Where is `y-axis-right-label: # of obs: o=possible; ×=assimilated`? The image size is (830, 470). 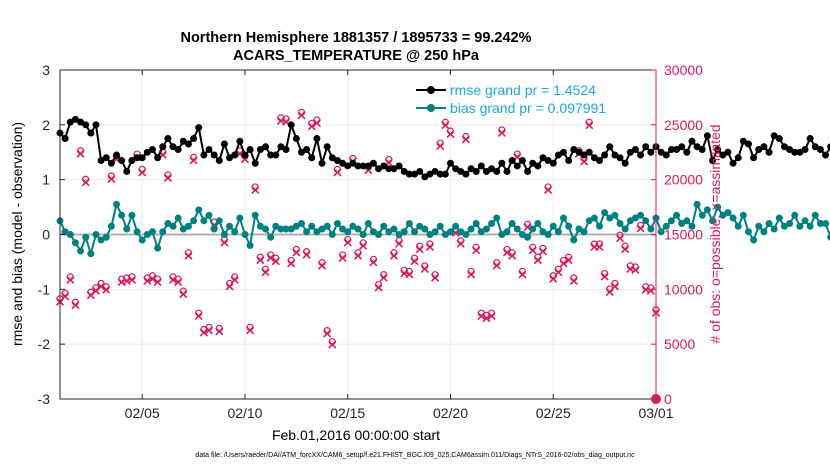
y-axis-right-label: # of obs: o=possible; ×=assimilated is located at coordinates (715, 233).